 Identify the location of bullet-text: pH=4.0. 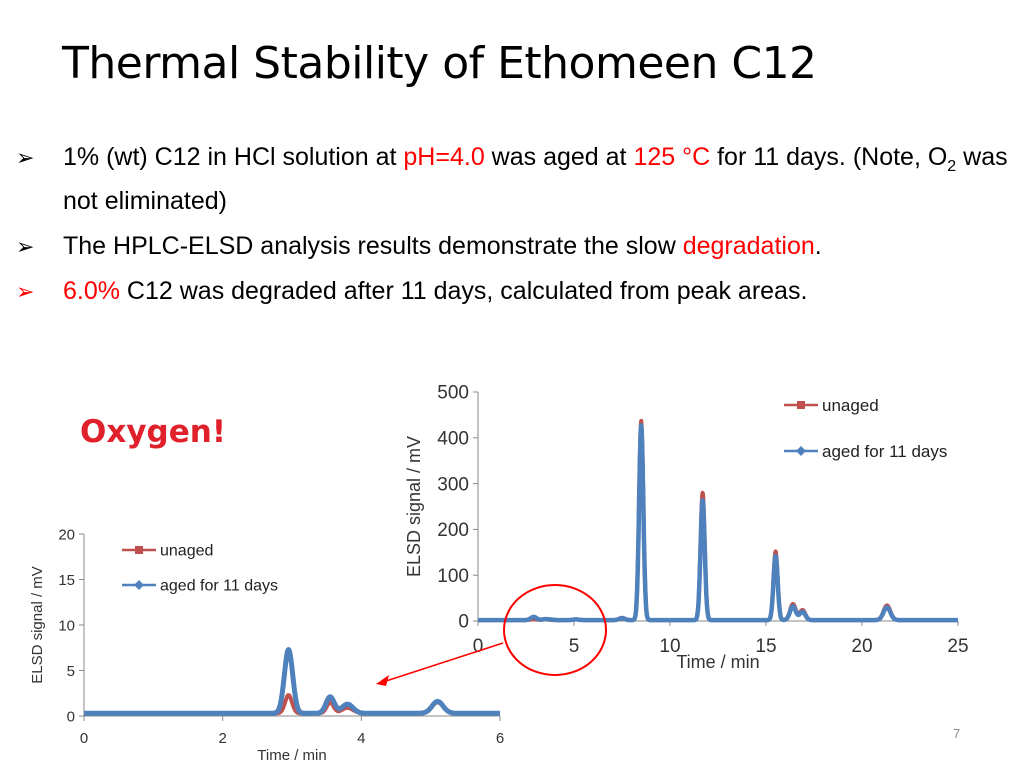
(444, 157).